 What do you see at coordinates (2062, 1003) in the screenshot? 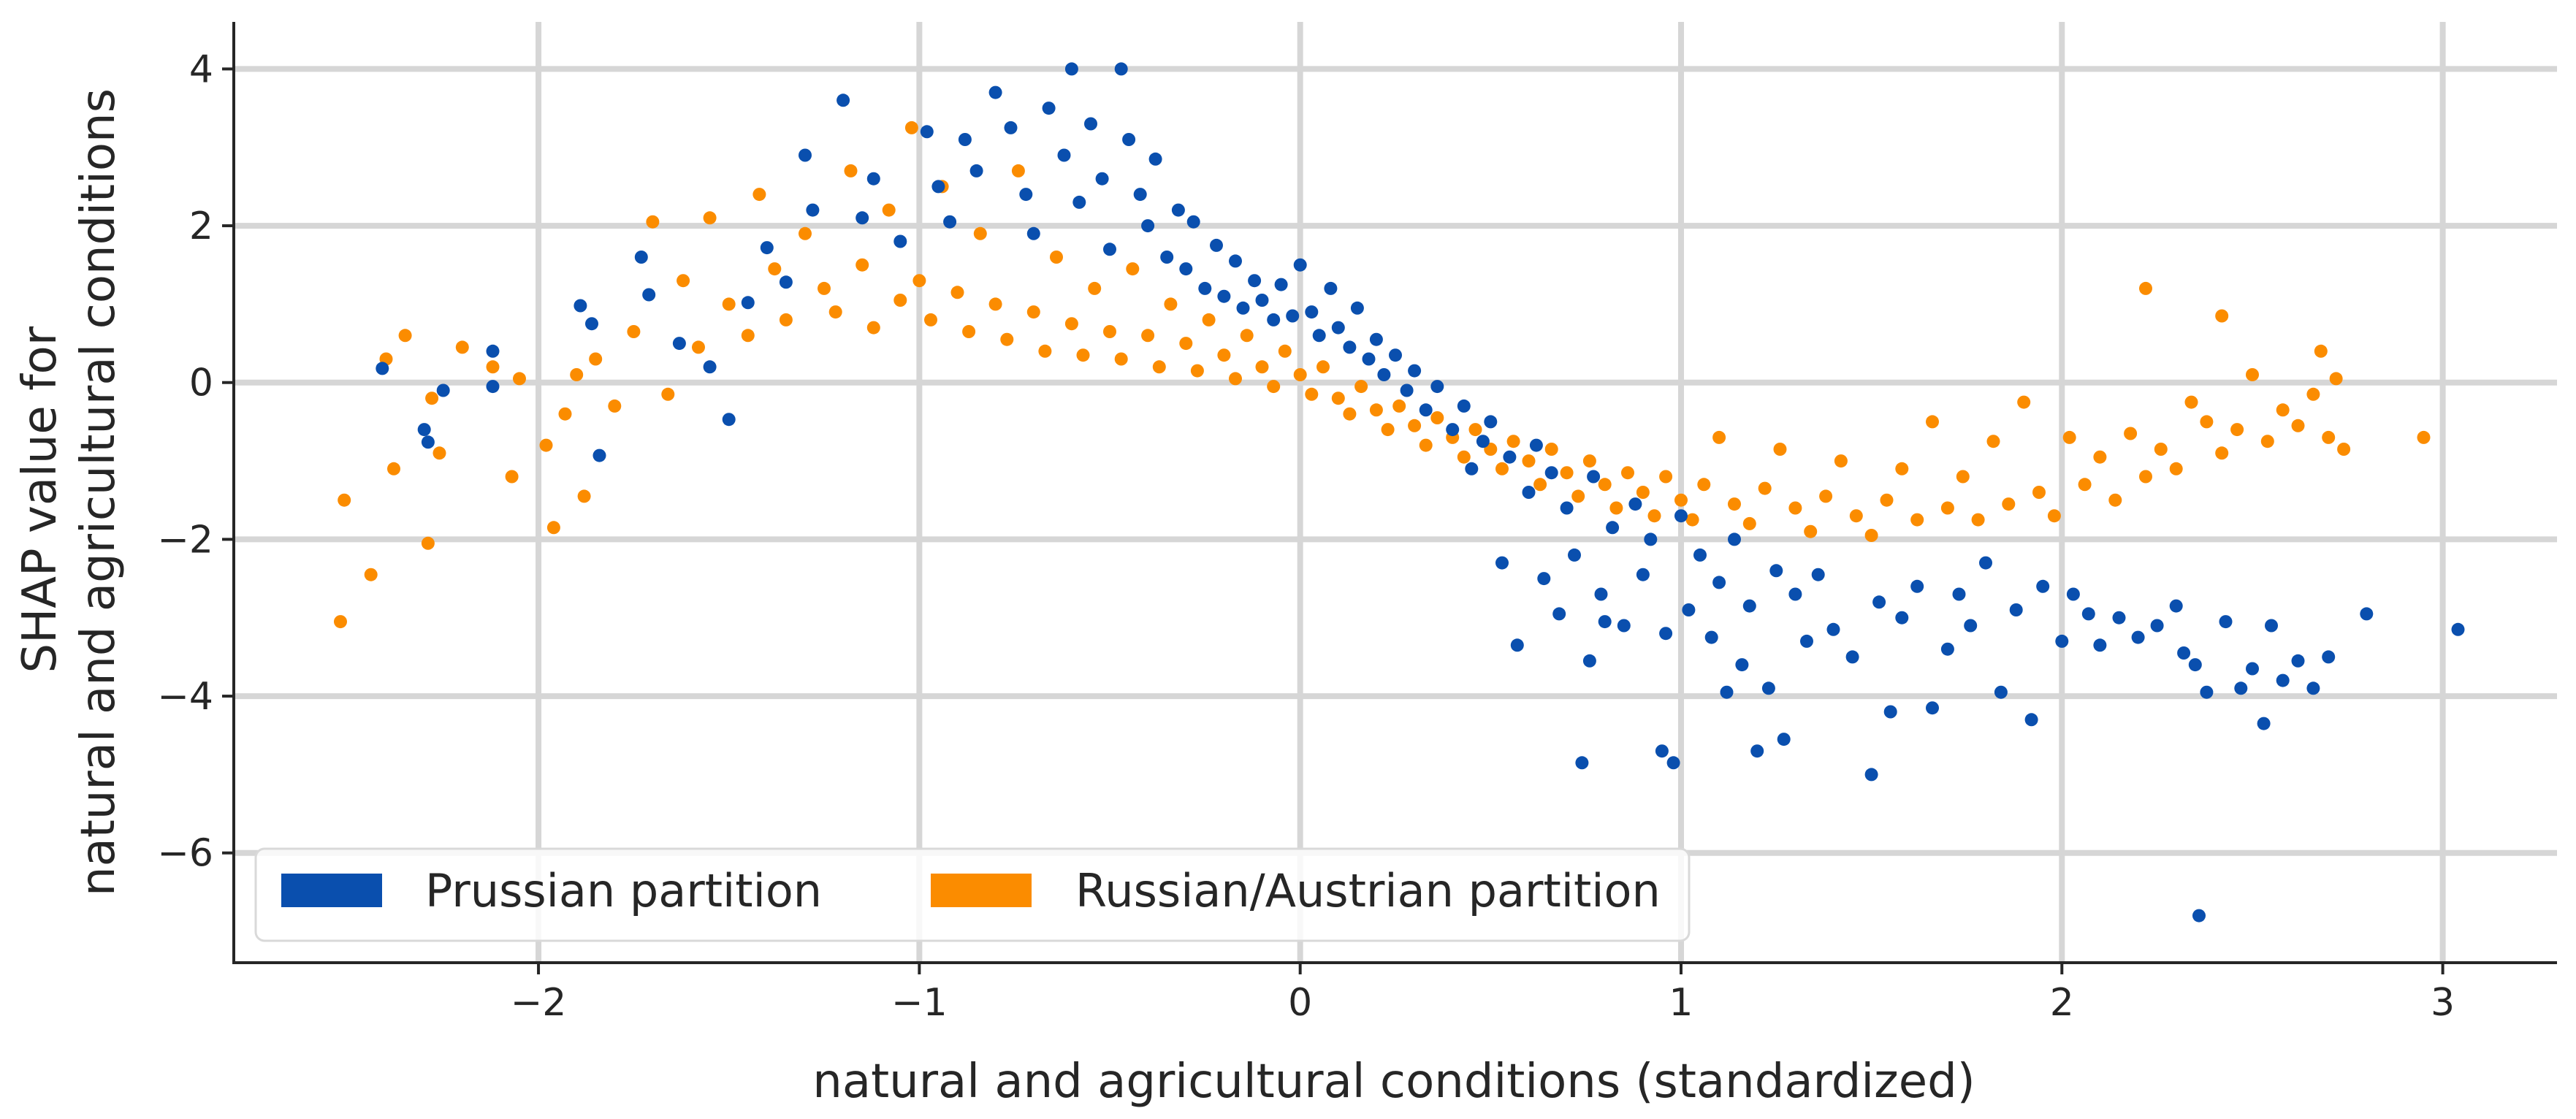
I see `x-tick-label: 2` at bounding box center [2062, 1003].